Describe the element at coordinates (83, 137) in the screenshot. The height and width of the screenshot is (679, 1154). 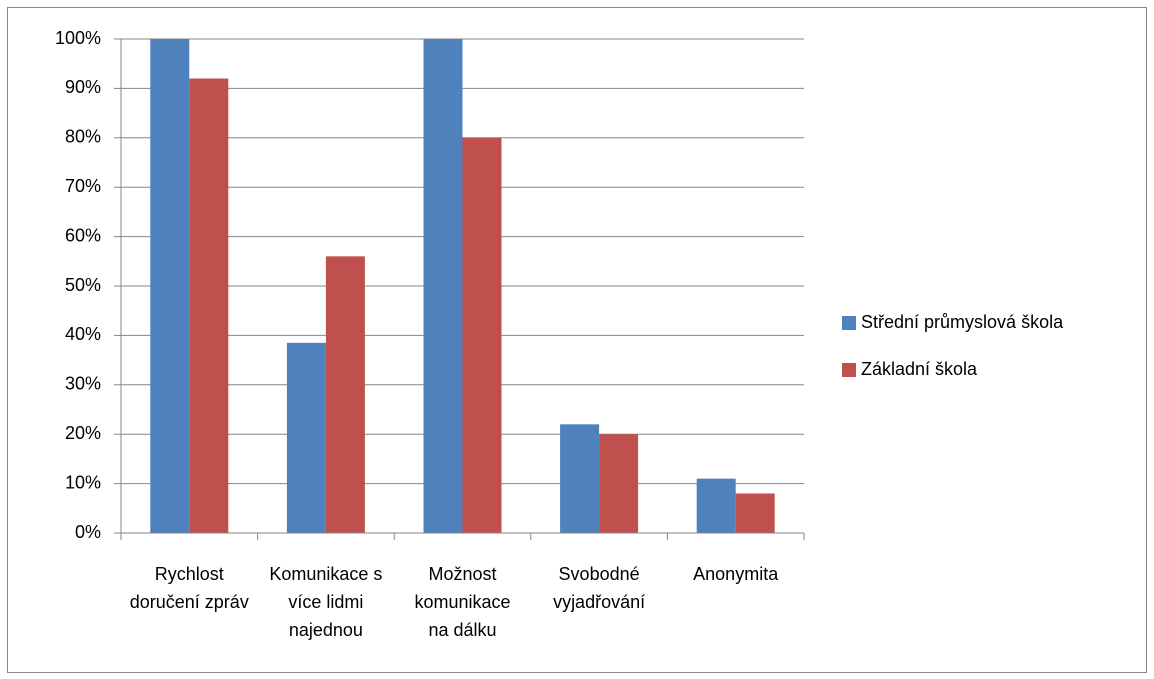
I see `y-tick-label: 80%` at that location.